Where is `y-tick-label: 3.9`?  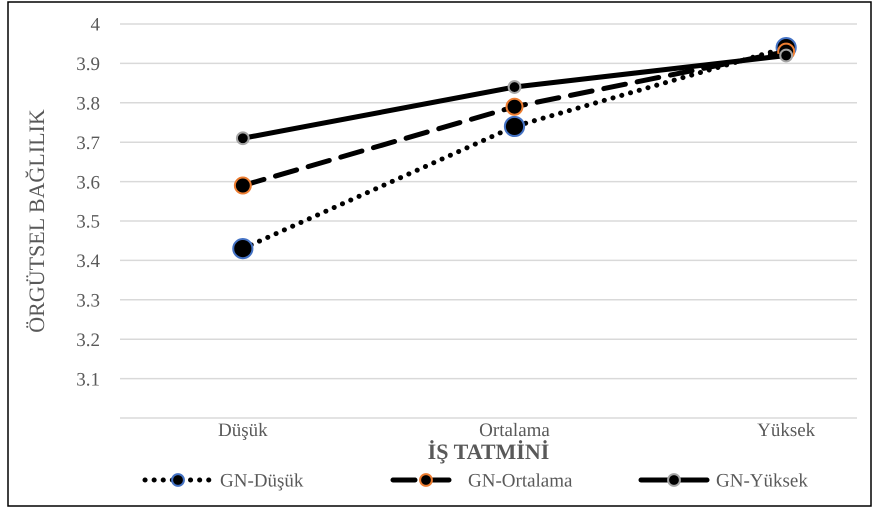
y-tick-label: 3.9 is located at coordinates (88, 65).